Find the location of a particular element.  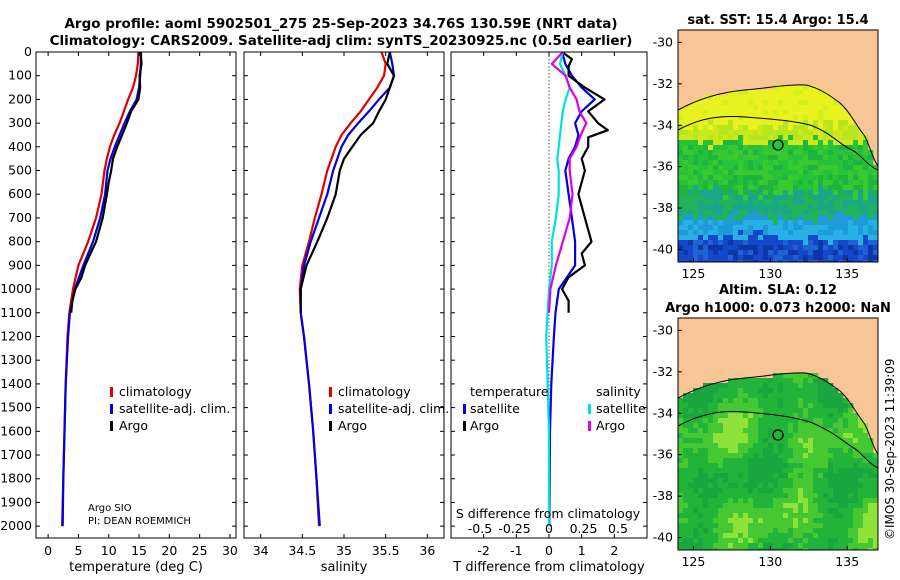

difference-series-temperature-satellite is located at coordinates (572, 289).